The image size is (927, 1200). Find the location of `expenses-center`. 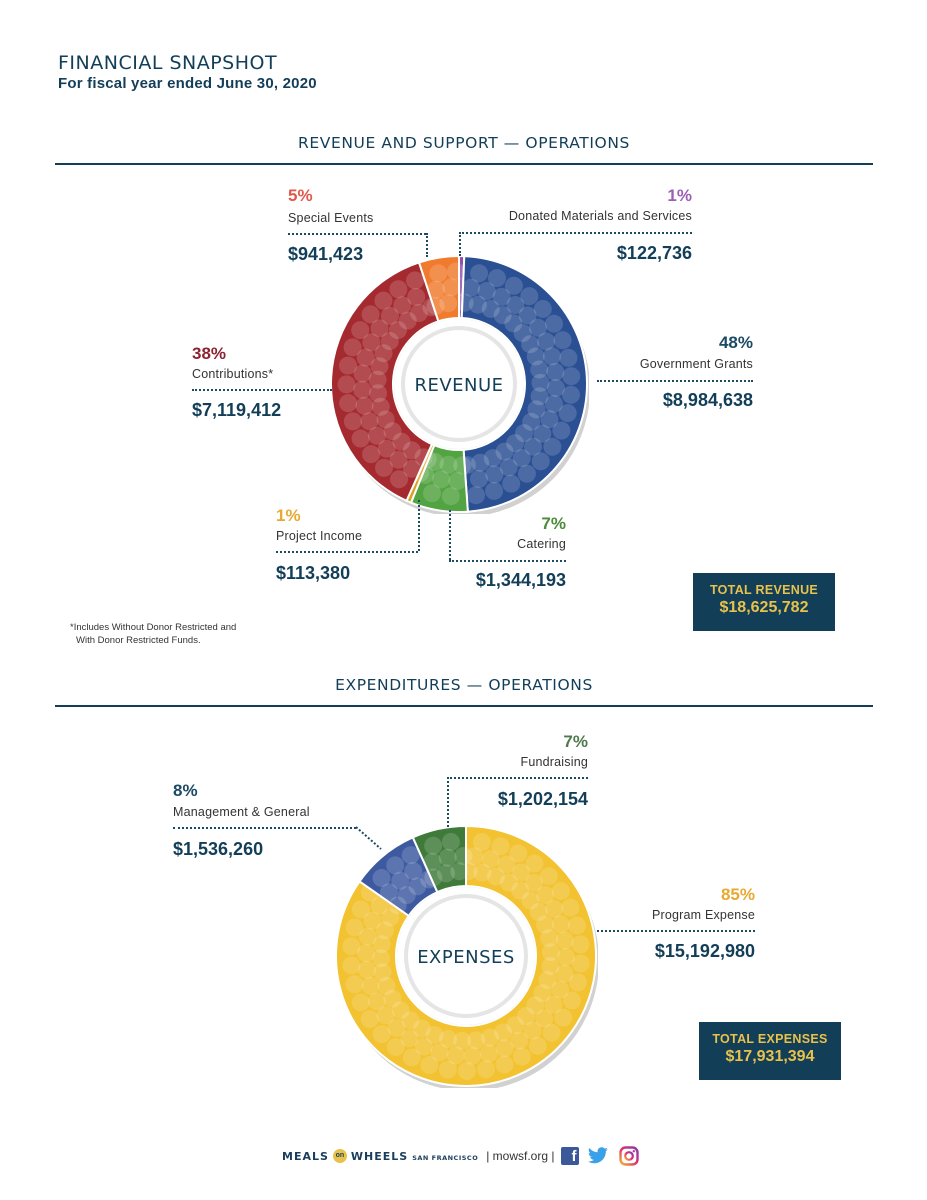

expenses-center is located at coordinates (466, 956).